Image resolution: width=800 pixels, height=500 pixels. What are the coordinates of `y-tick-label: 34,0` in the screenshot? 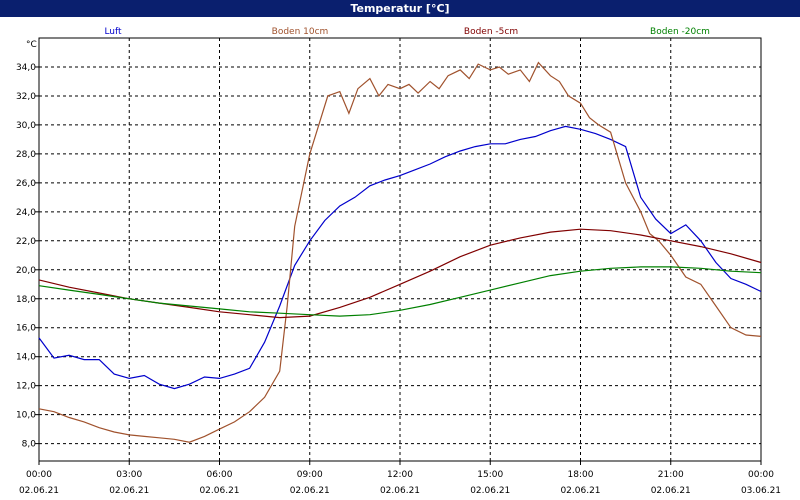 It's located at (26, 68).